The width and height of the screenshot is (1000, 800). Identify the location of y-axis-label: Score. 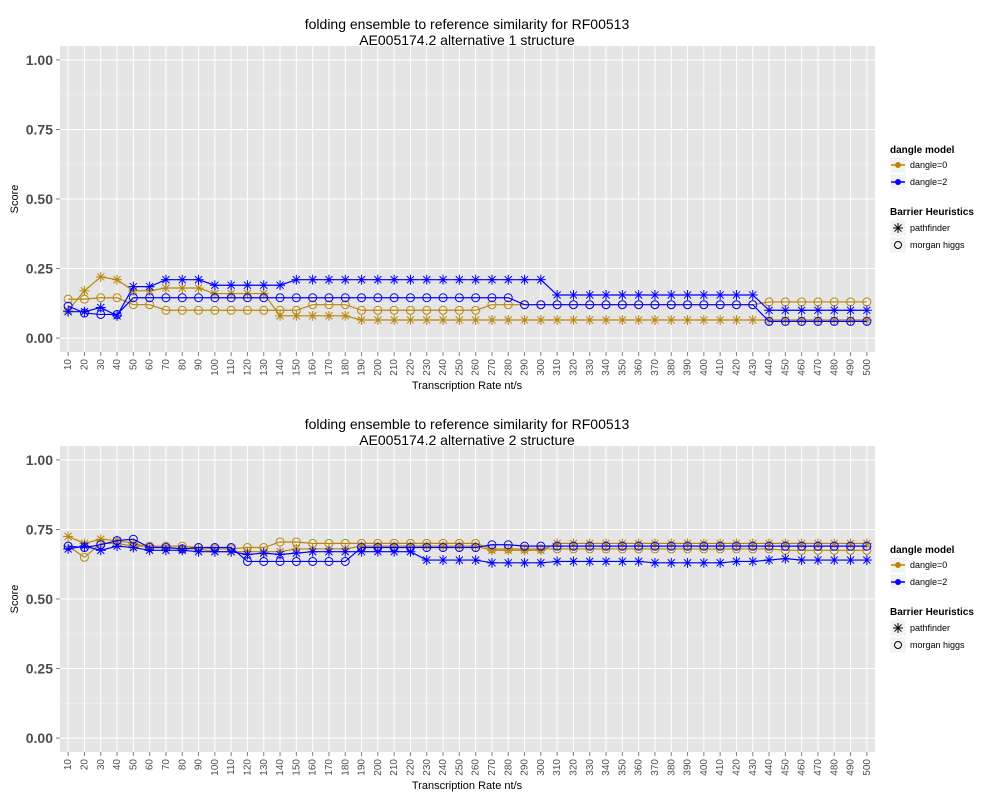
(15, 599).